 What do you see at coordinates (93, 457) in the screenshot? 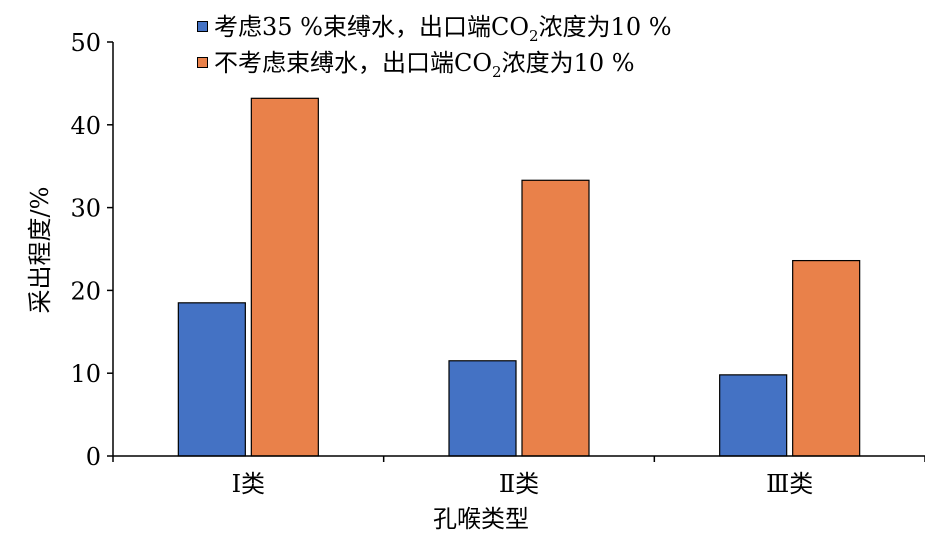
I see `y-tick-label: 0` at bounding box center [93, 457].